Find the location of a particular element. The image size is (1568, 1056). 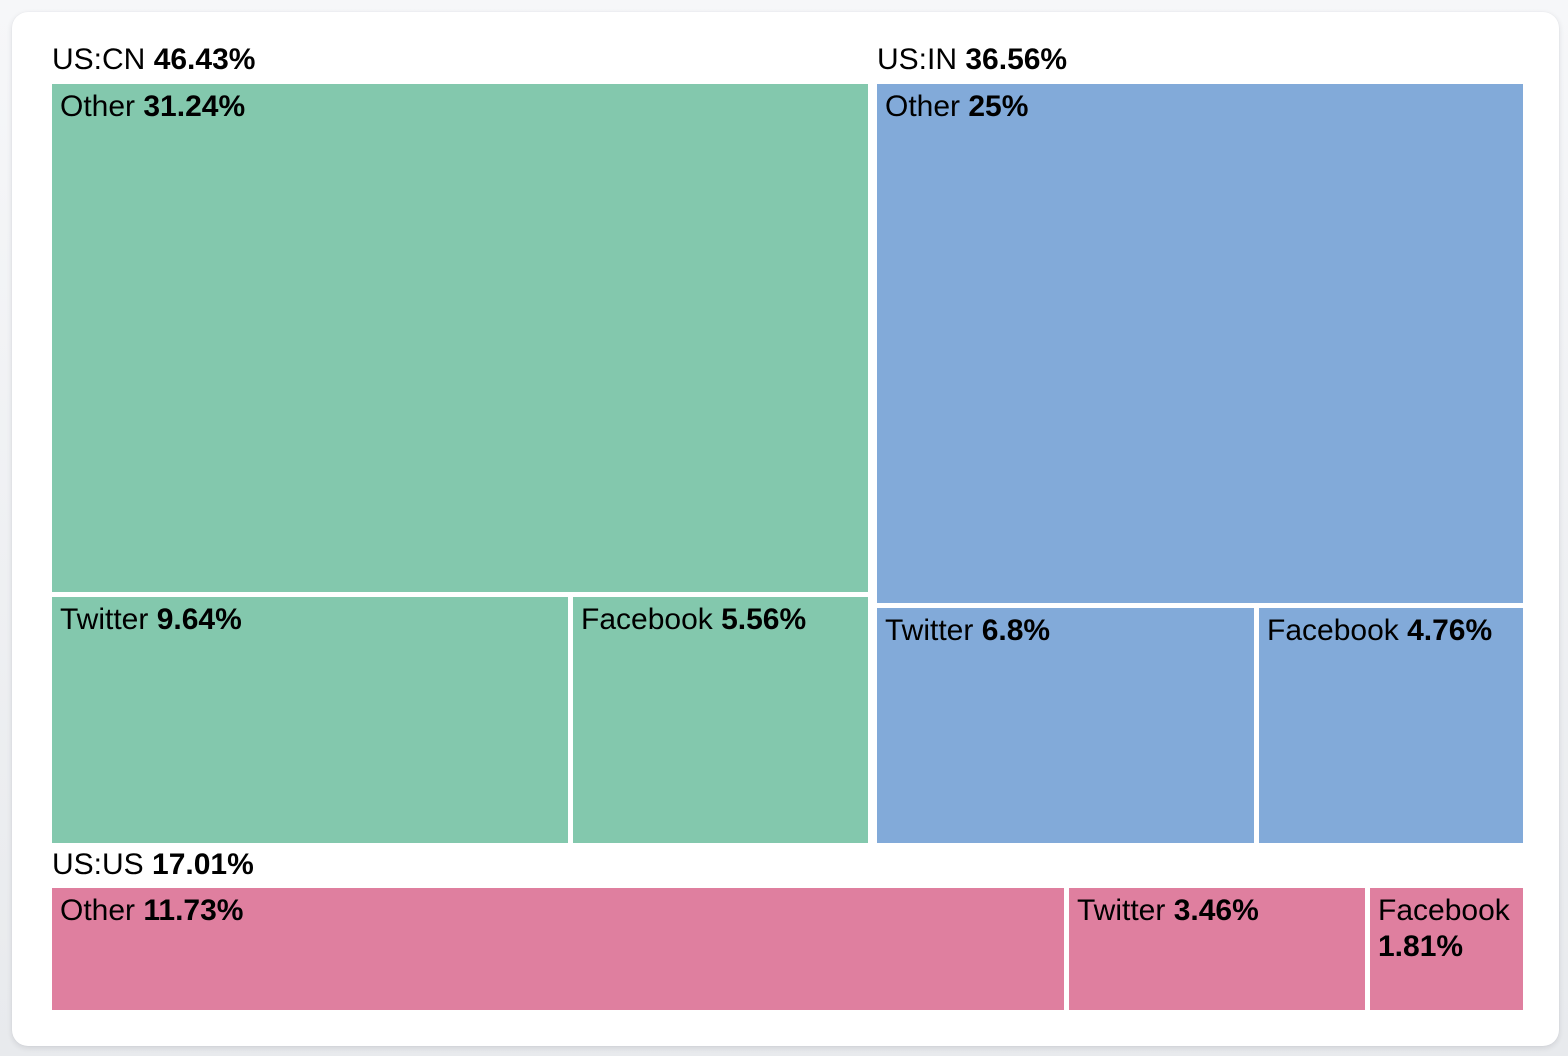

group-header-us-cn: US:CN 46.43% is located at coordinates (153, 60).